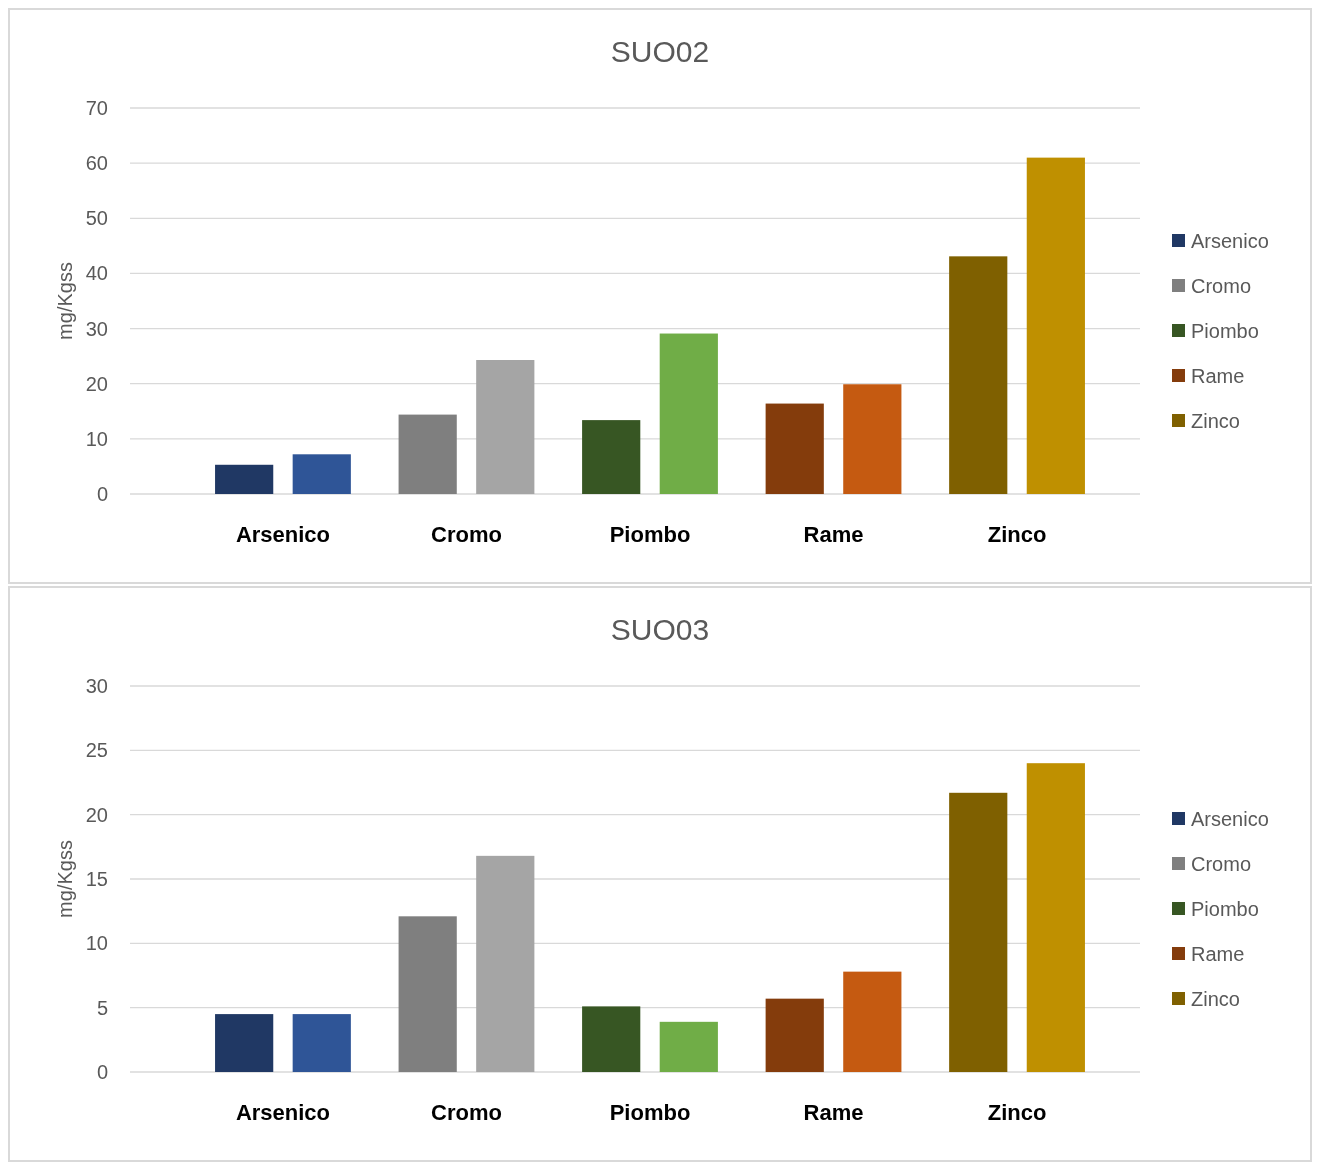 This screenshot has height=1175, width=1324. Describe the element at coordinates (96, 273) in the screenshot. I see `y-tick-label: 40` at that location.